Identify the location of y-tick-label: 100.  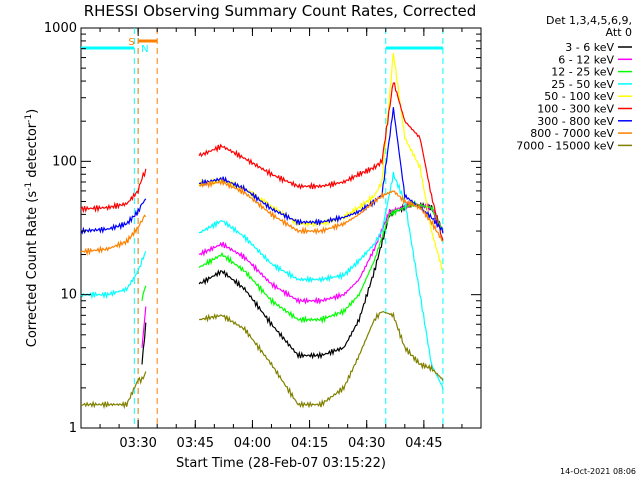
(64, 161).